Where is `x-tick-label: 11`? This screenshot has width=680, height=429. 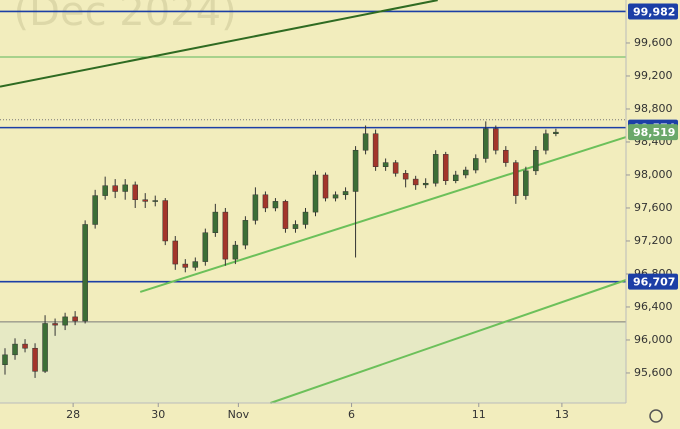
x-tick-label: 11 is located at coordinates (479, 414).